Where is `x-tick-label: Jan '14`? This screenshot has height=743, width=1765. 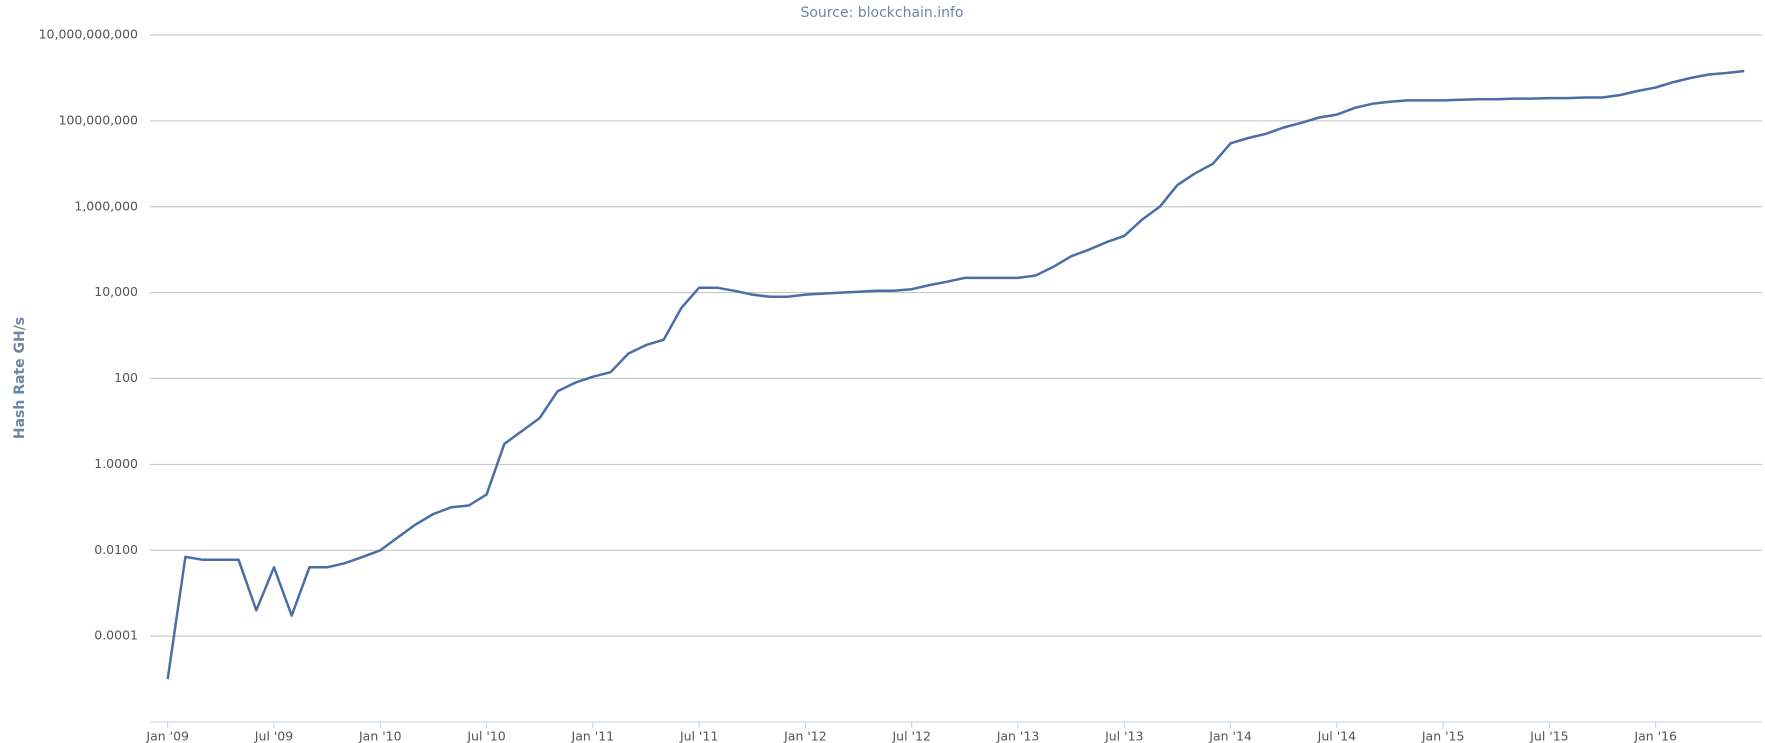
x-tick-label: Jan '14 is located at coordinates (1230, 736).